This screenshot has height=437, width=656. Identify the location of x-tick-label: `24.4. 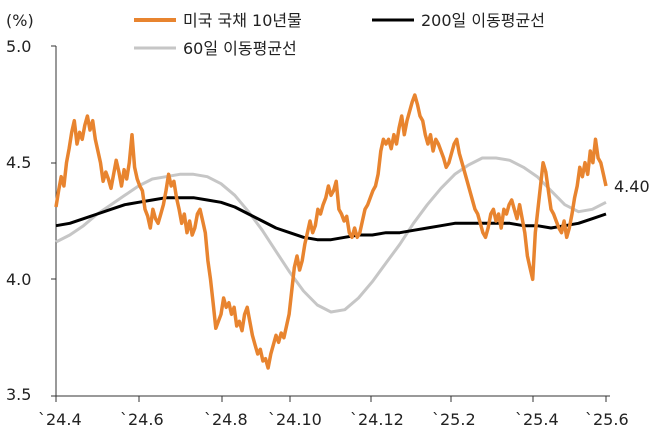
(60, 419).